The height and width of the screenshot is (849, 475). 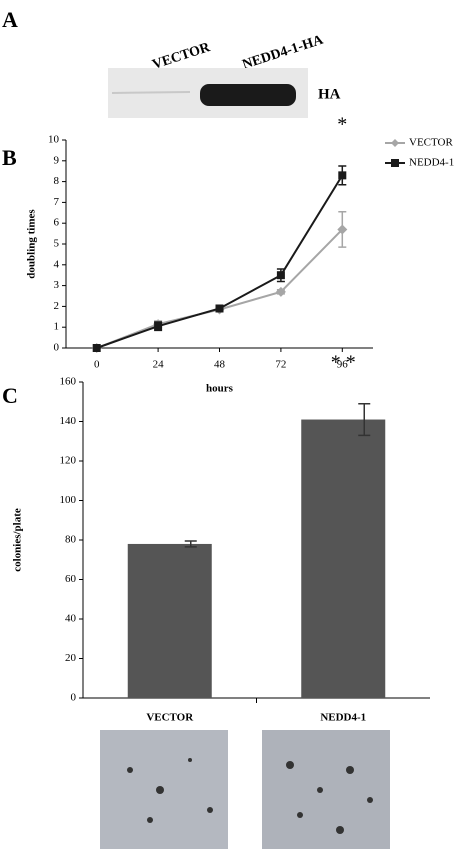 I want to click on y-tick-label: 10, so click(x=54, y=140).